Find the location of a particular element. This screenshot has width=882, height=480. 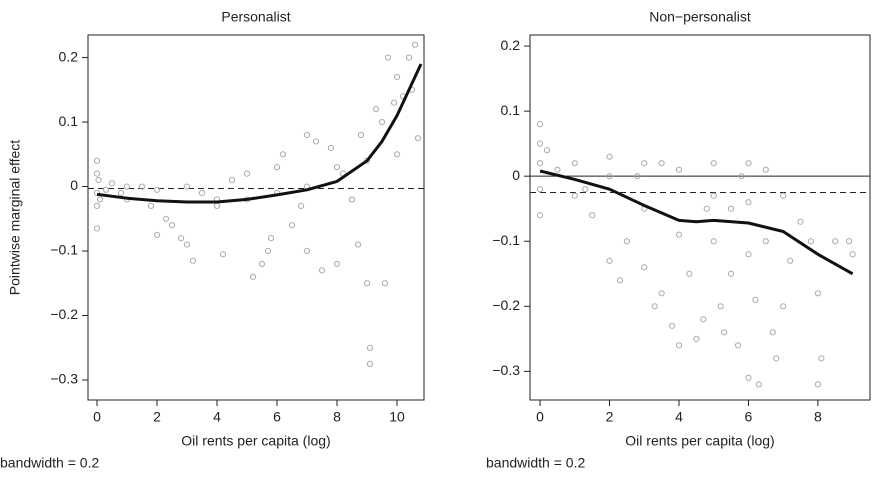

panel-title: Non−personalist is located at coordinates (700, 17).